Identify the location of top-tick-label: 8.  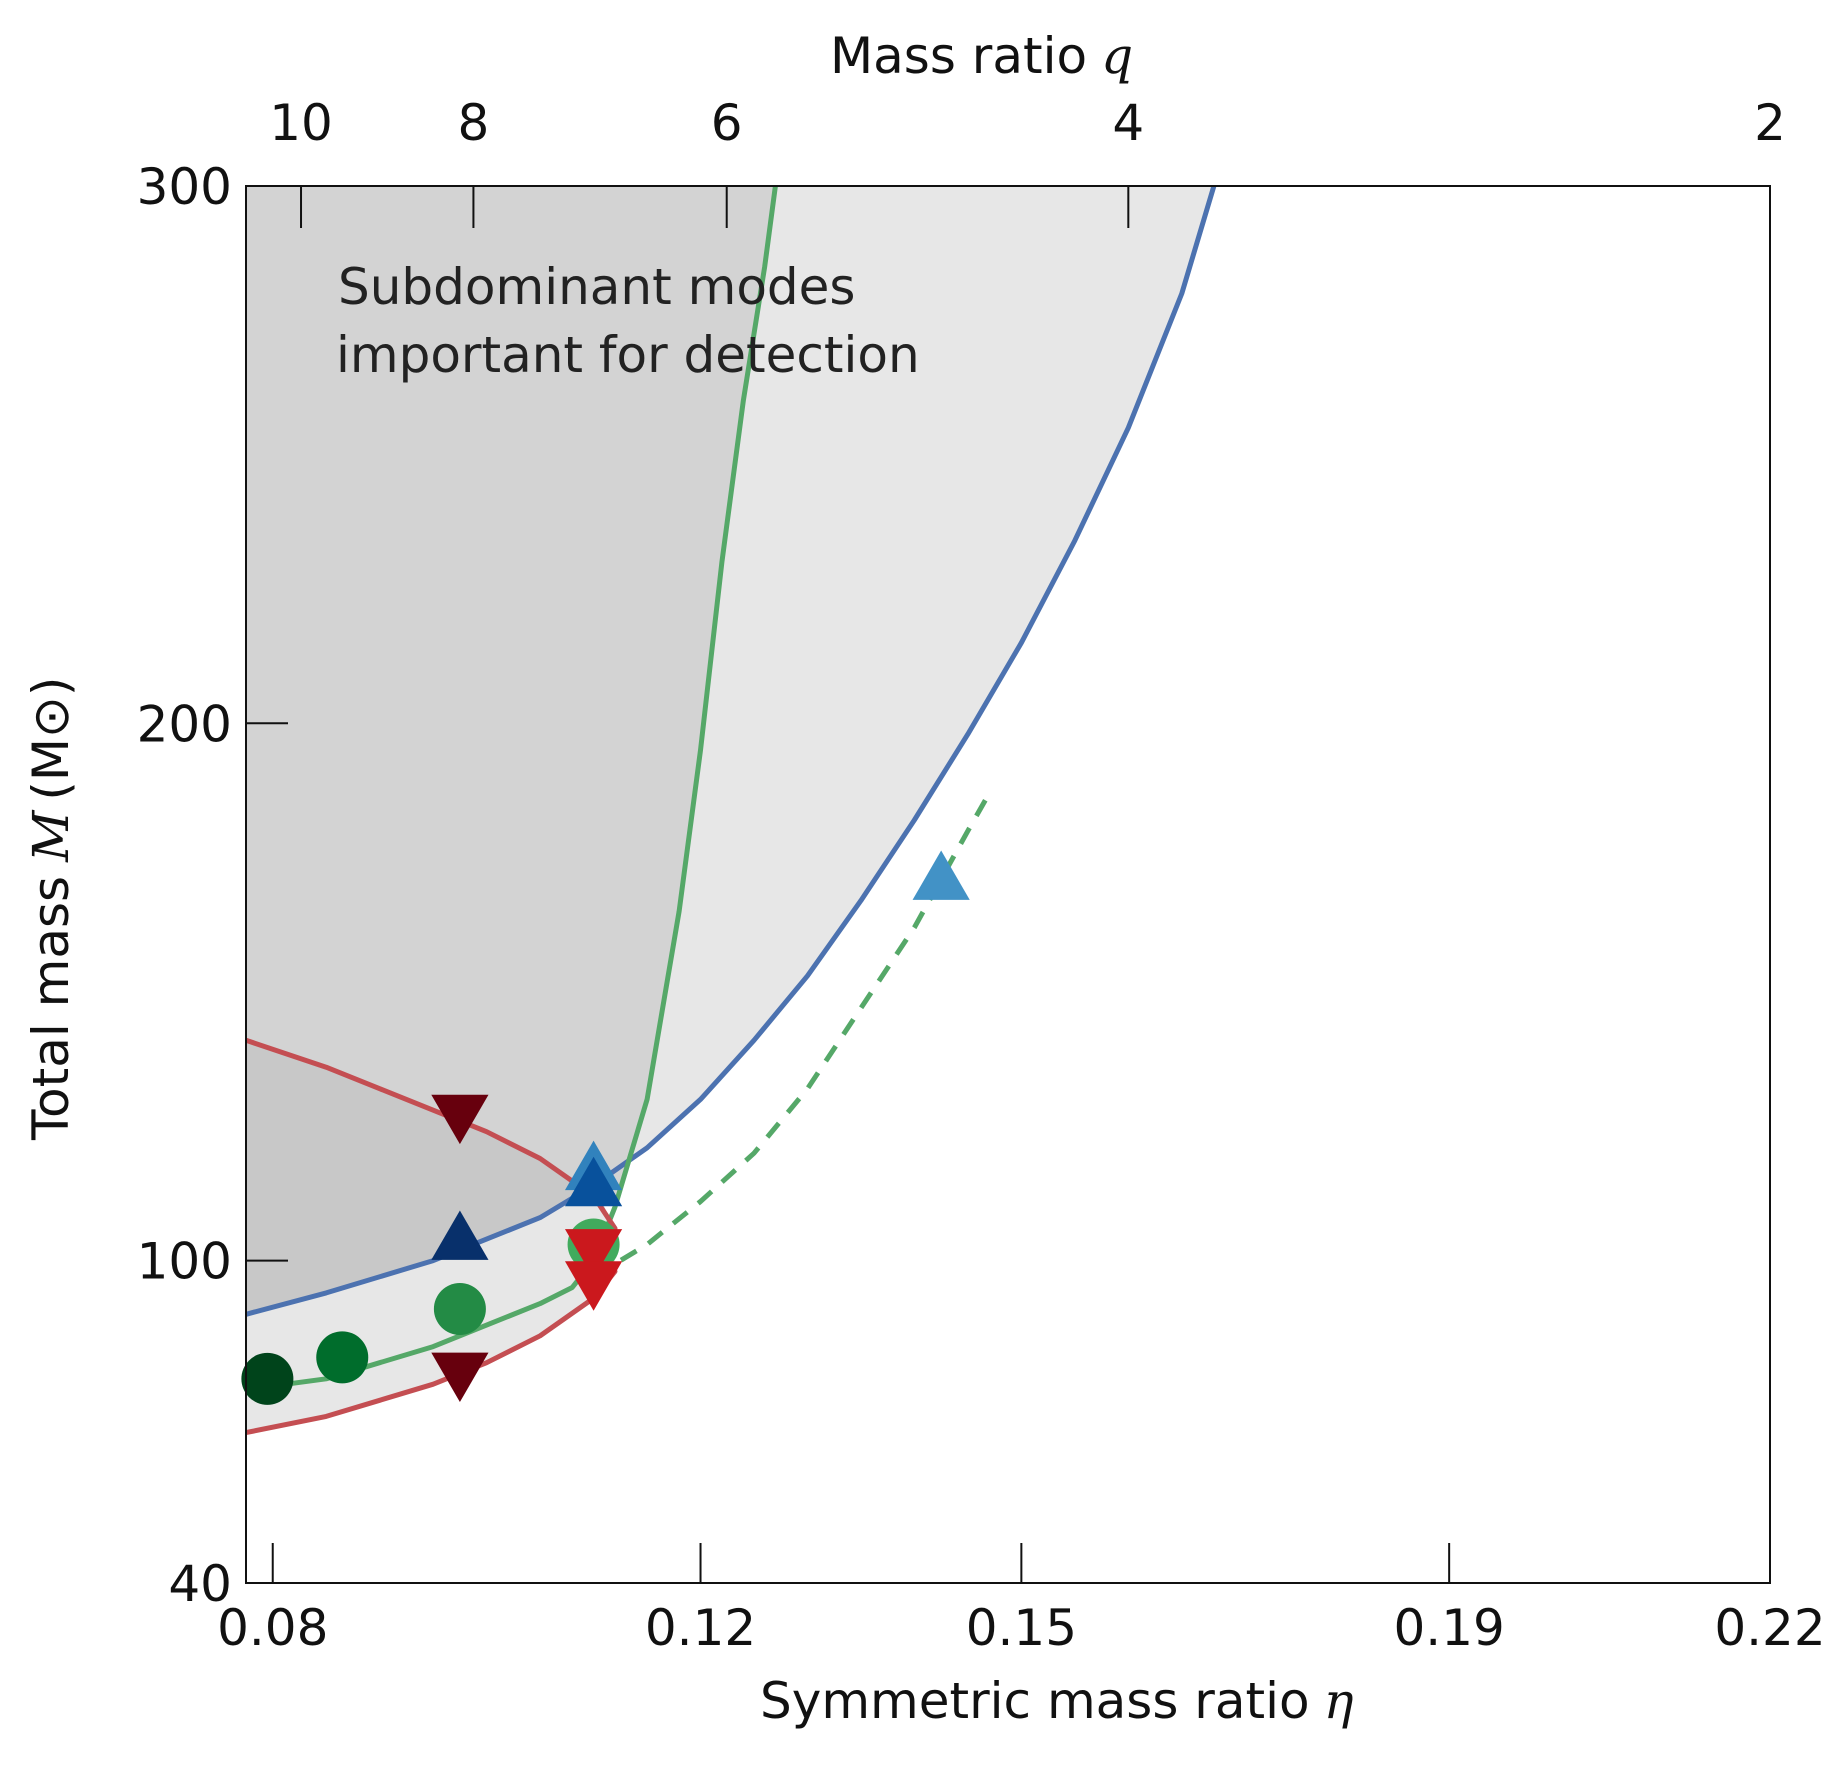
(474, 123).